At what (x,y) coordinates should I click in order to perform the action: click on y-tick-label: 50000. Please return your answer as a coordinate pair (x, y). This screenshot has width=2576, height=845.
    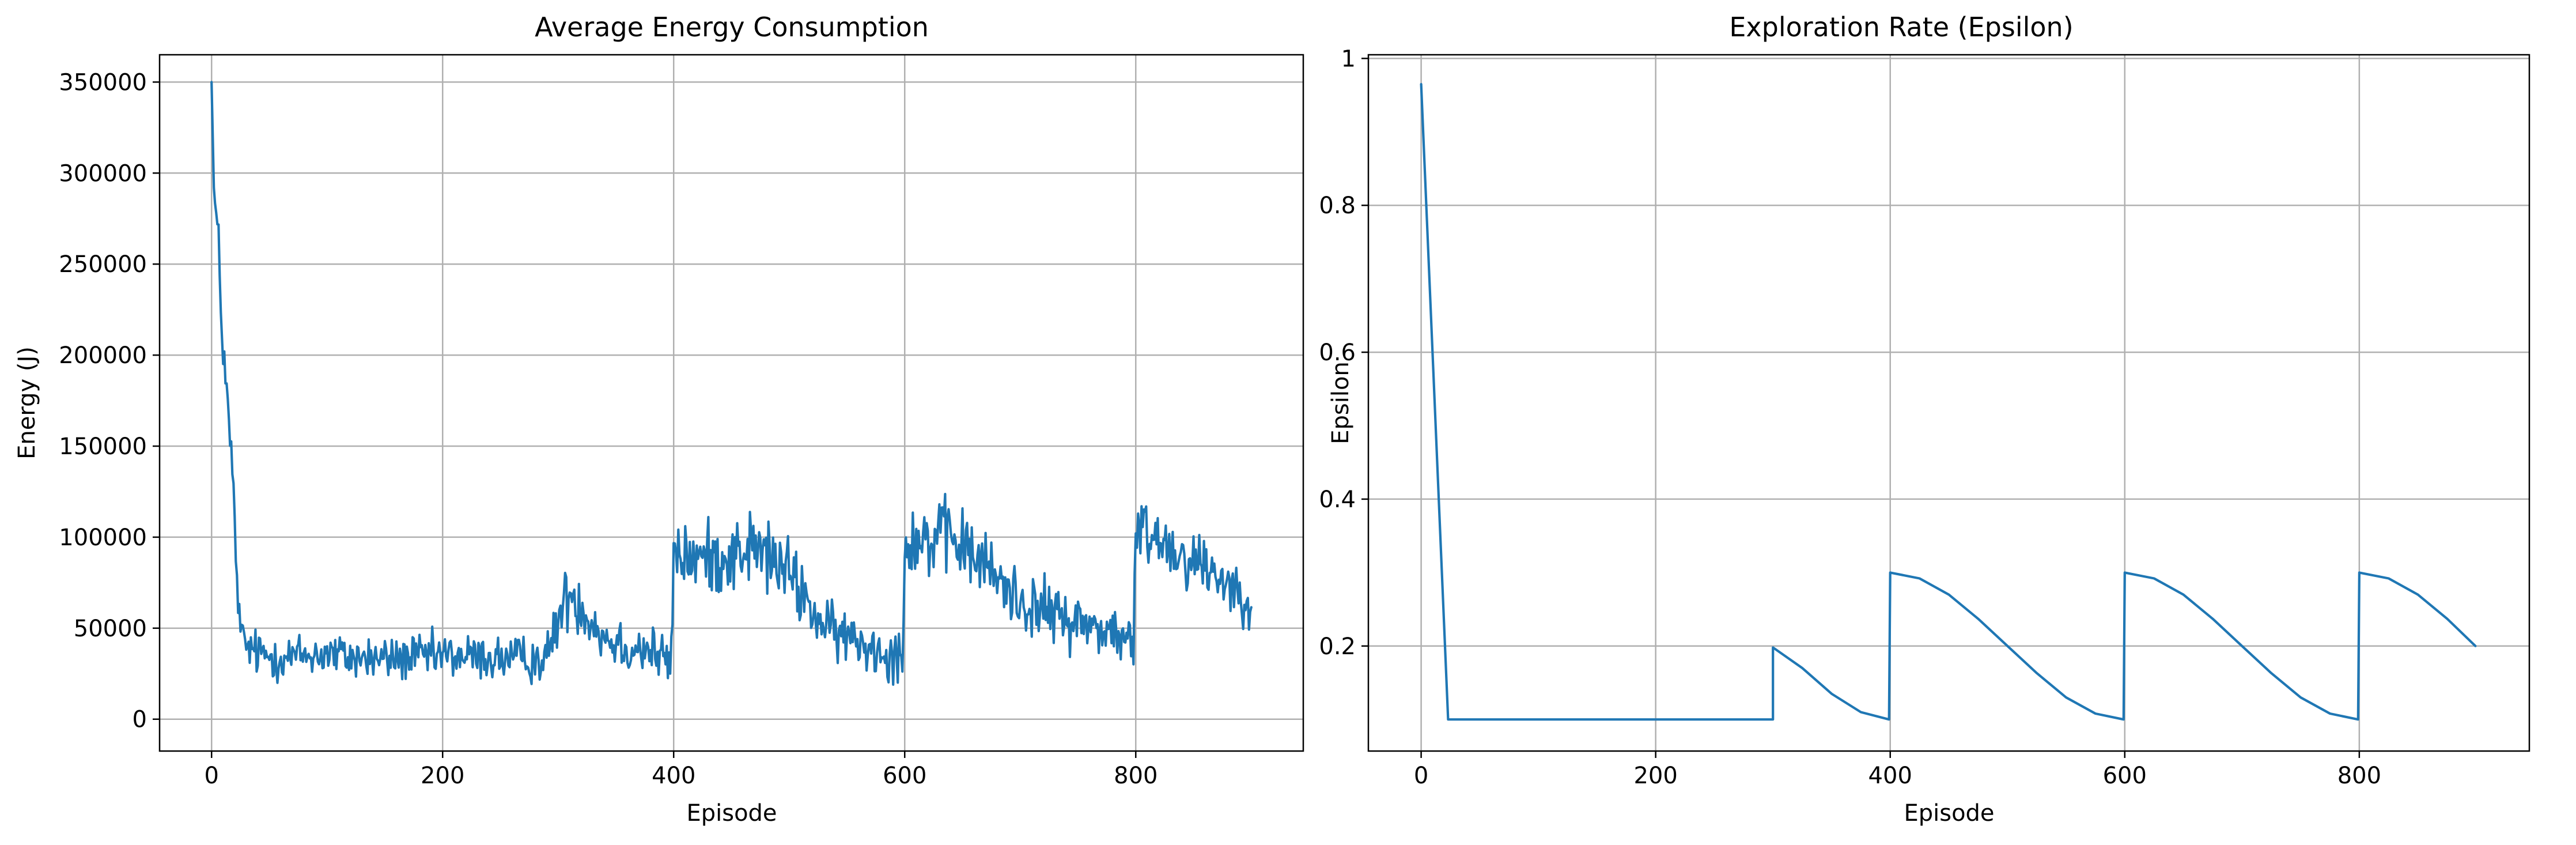
    Looking at the image, I should click on (110, 629).